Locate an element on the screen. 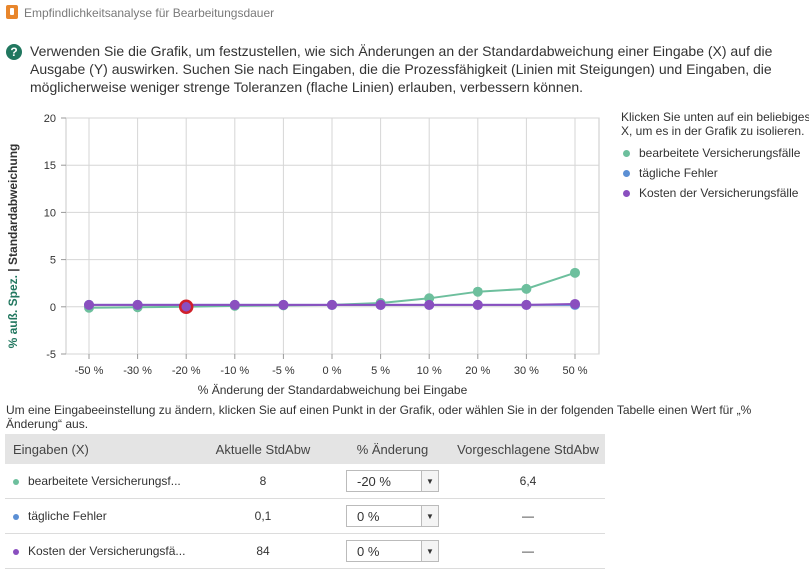 Image resolution: width=809 pixels, height=569 pixels. app-icon is located at coordinates (12, 12).